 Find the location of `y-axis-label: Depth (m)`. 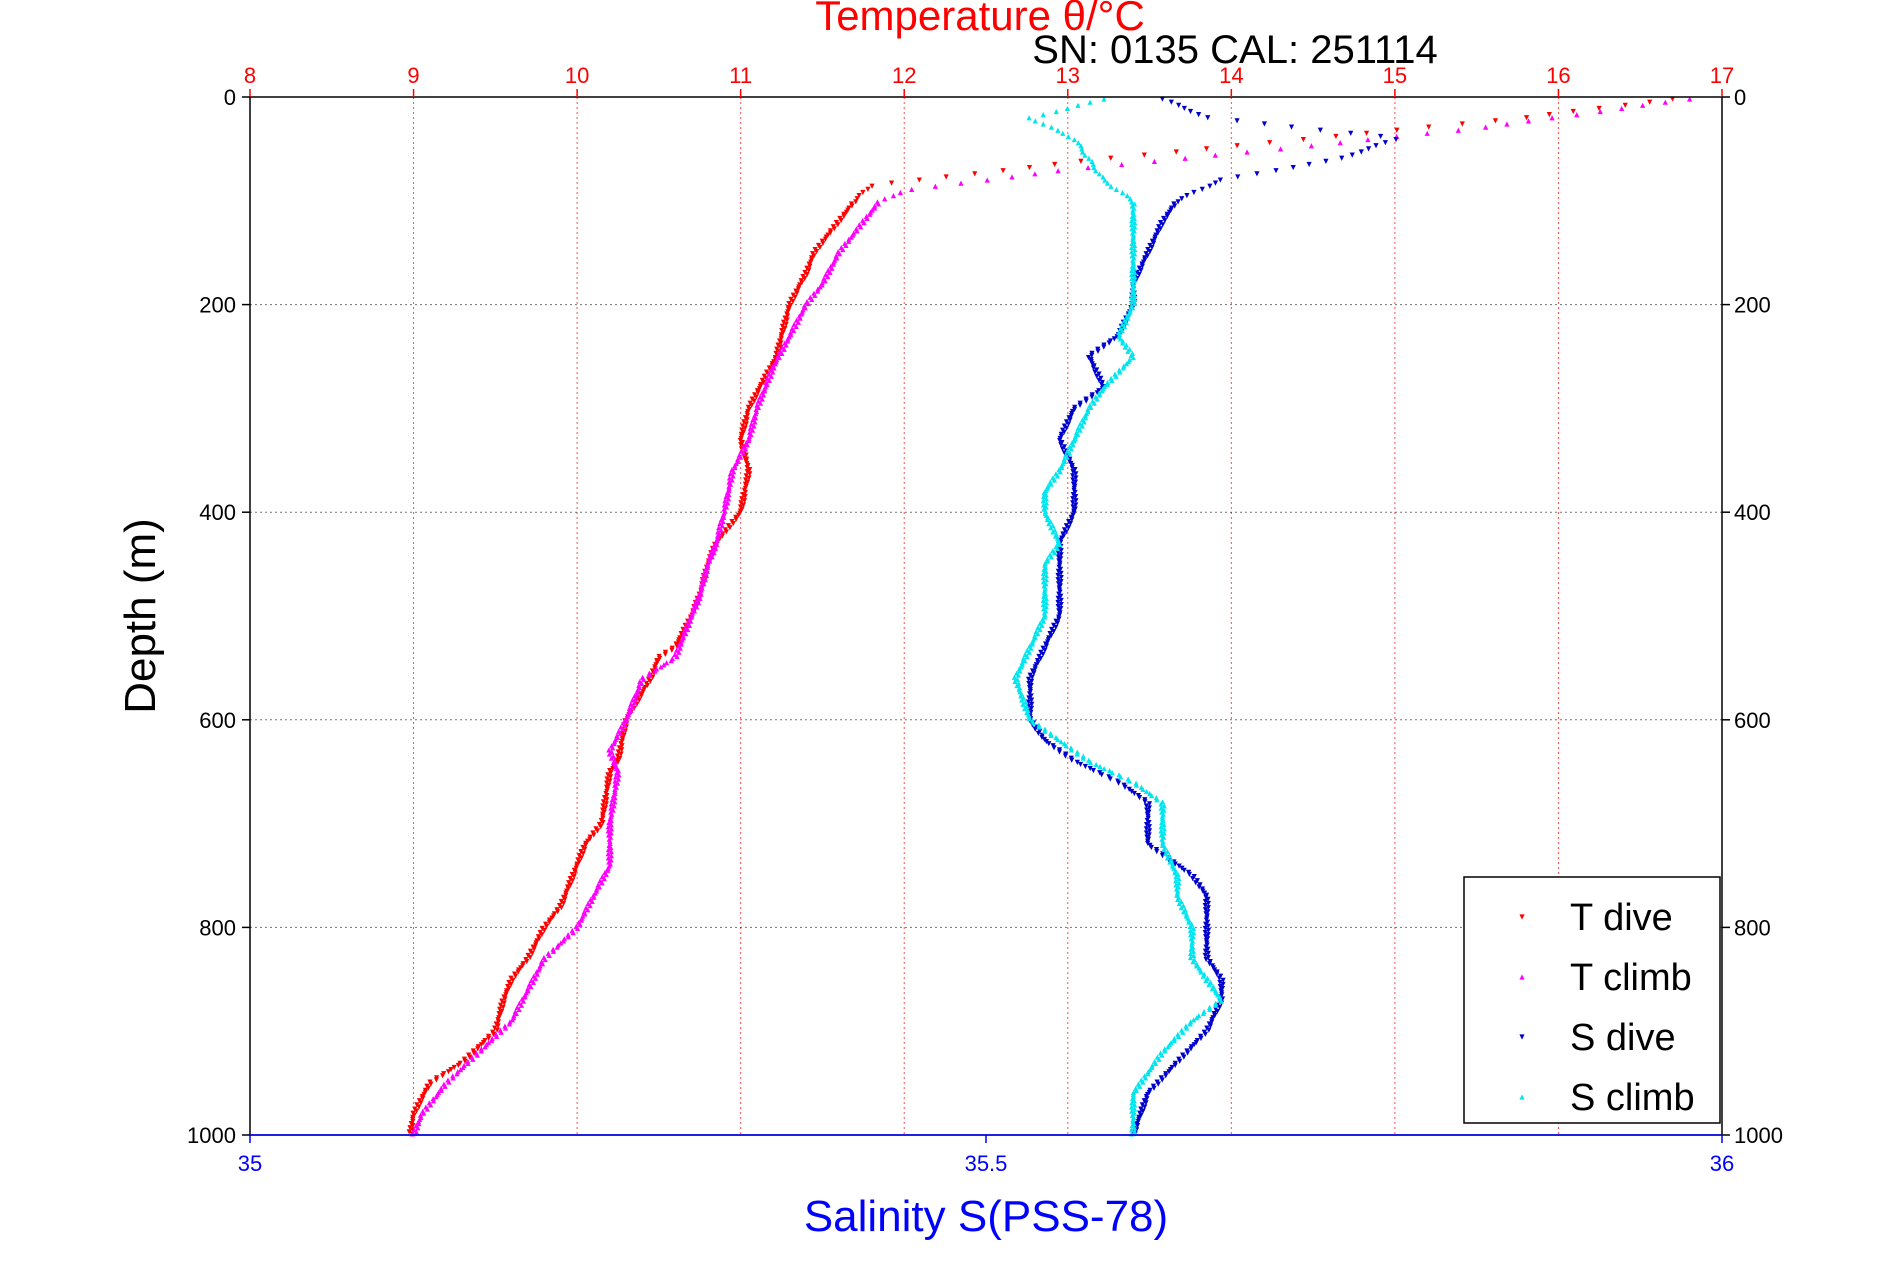

y-axis-label: Depth (m) is located at coordinates (140, 616).